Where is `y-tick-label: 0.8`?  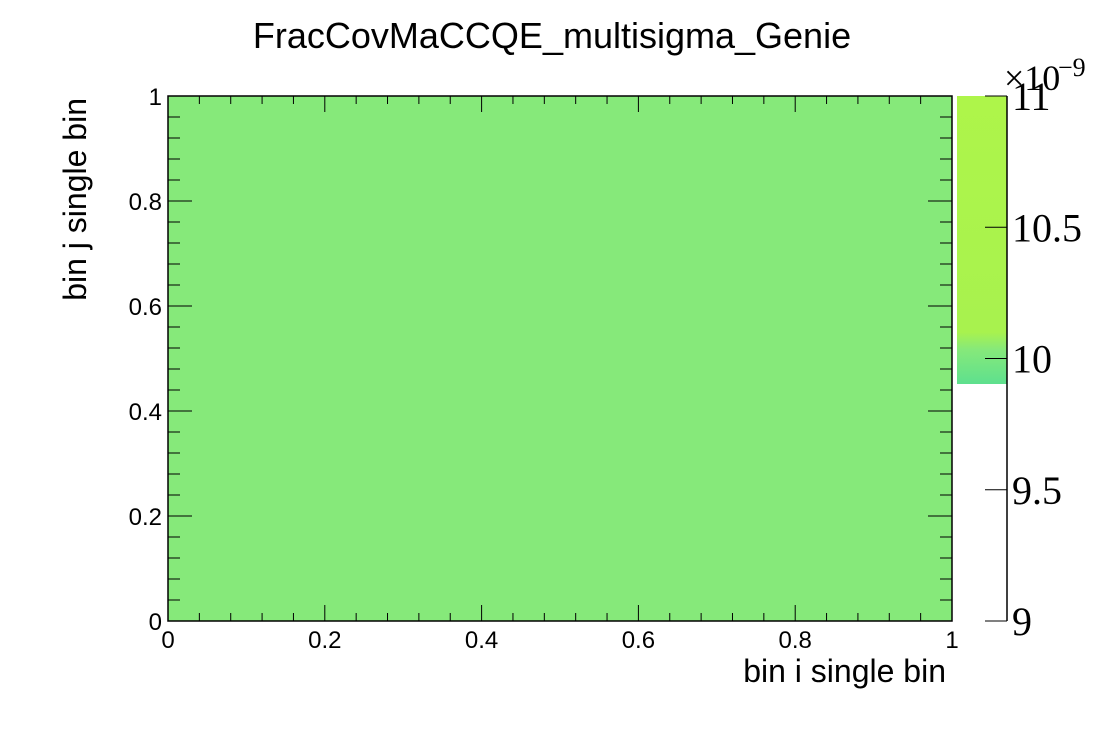 y-tick-label: 0.8 is located at coordinates (145, 202).